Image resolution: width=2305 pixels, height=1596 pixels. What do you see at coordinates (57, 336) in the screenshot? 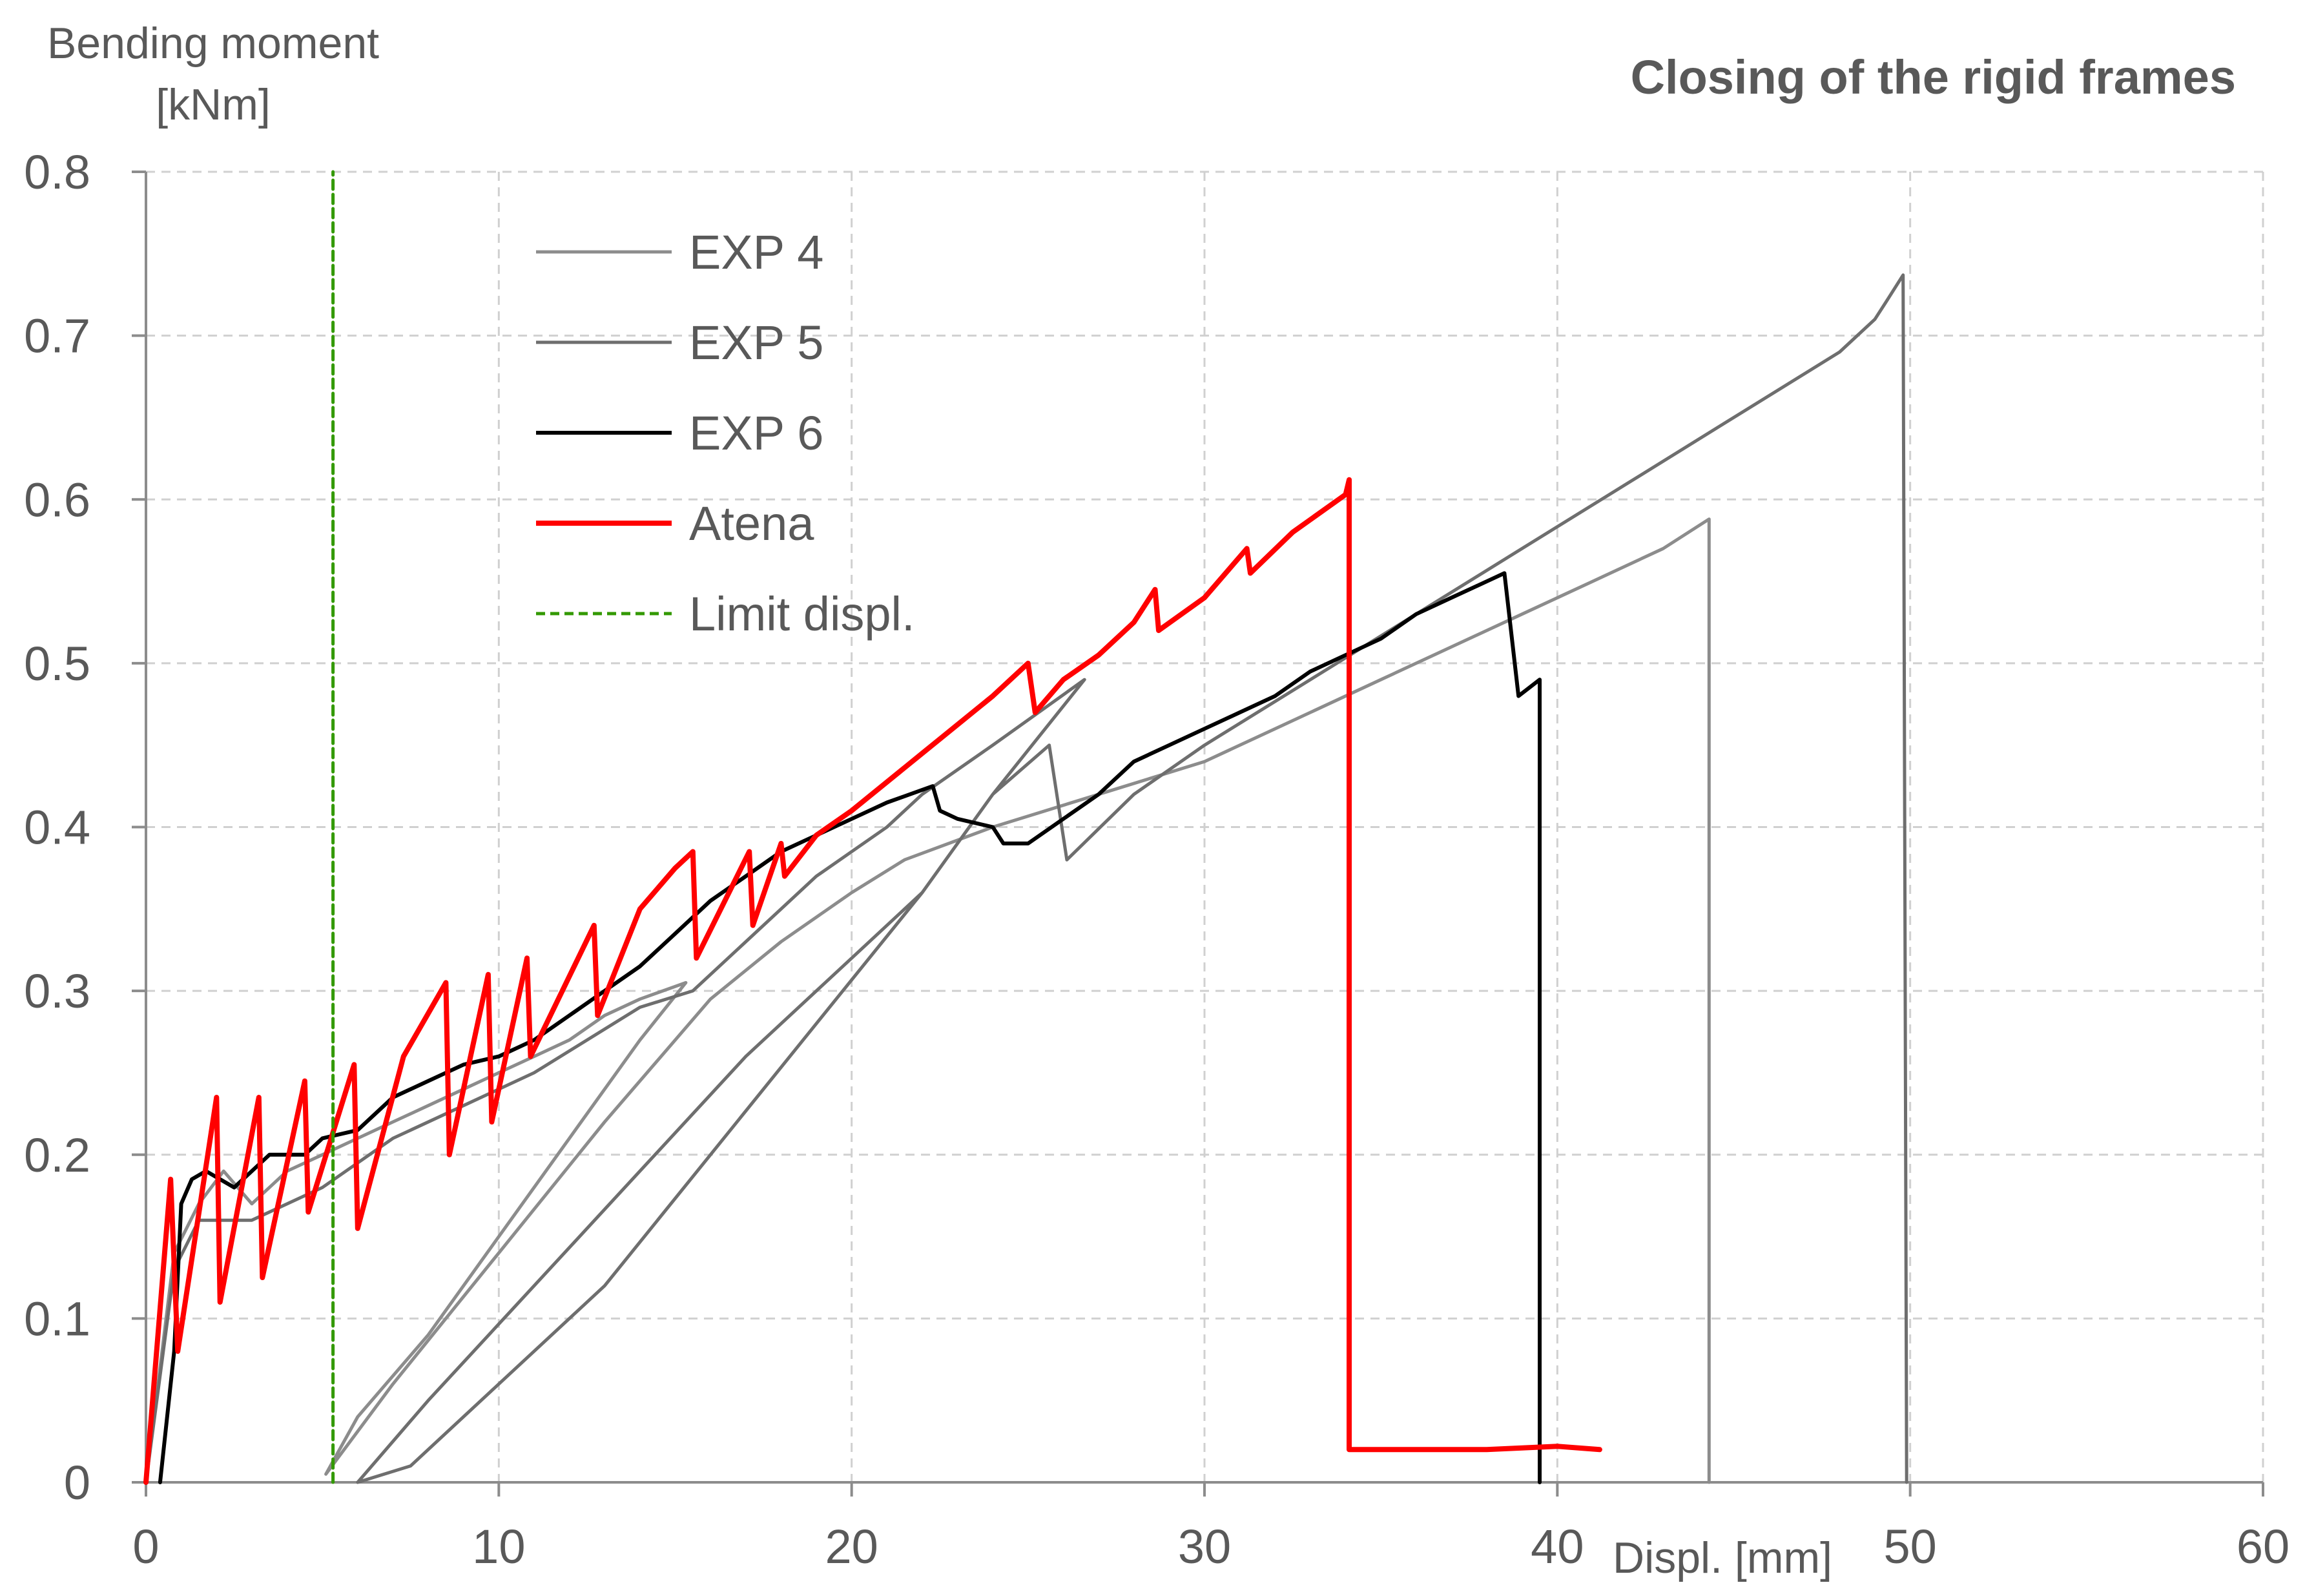
I see `y-tick-label: 0.7` at bounding box center [57, 336].